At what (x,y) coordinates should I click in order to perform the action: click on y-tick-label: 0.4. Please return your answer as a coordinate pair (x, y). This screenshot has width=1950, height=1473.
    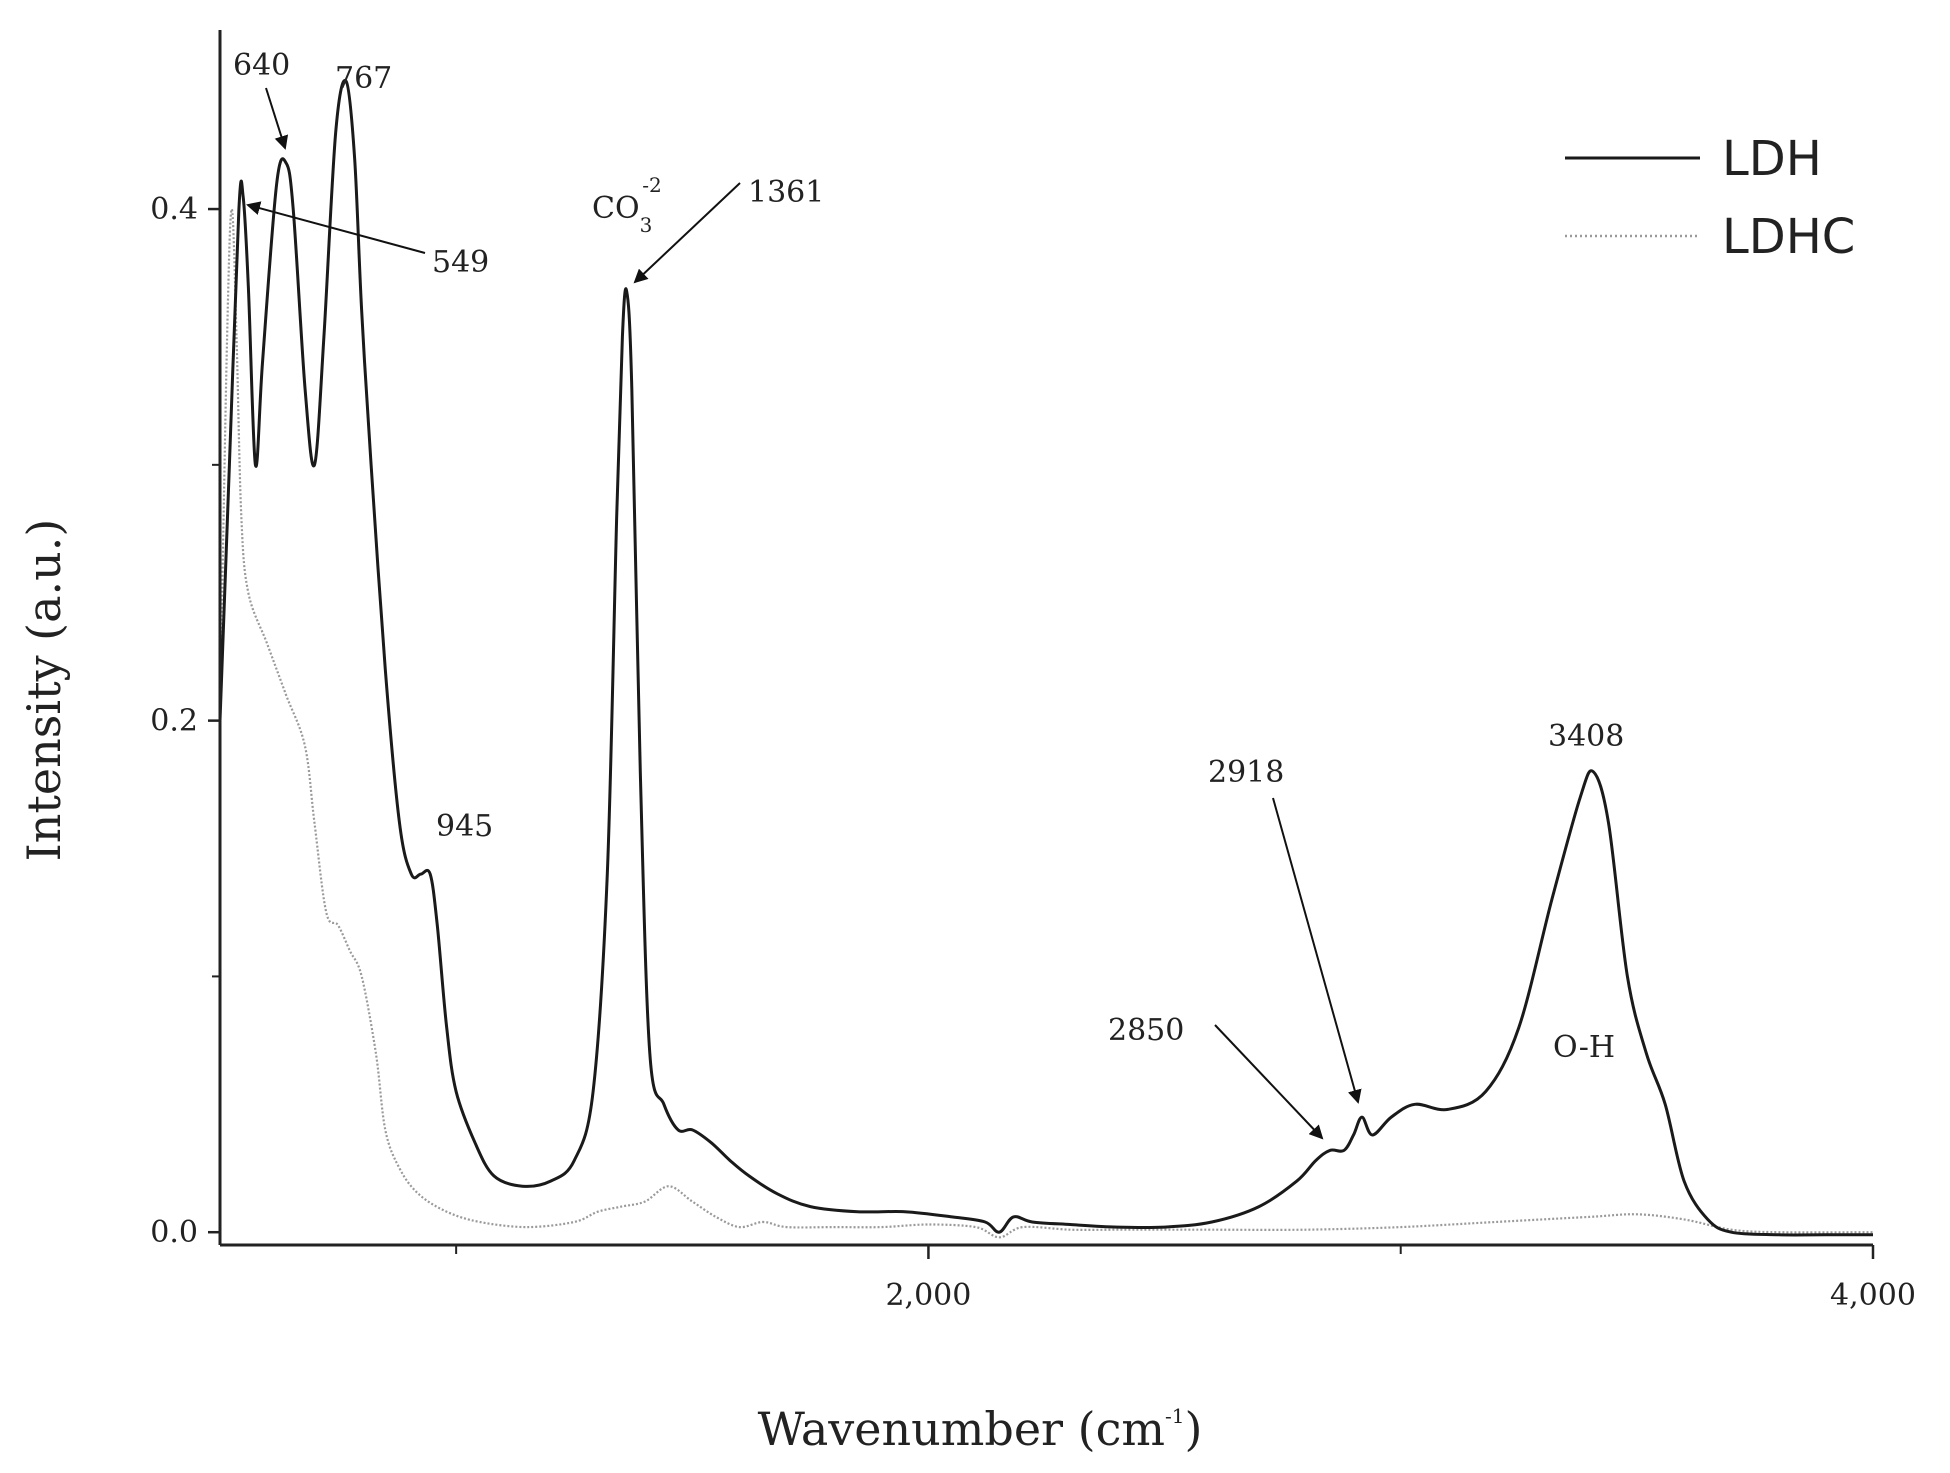
    Looking at the image, I should click on (174, 209).